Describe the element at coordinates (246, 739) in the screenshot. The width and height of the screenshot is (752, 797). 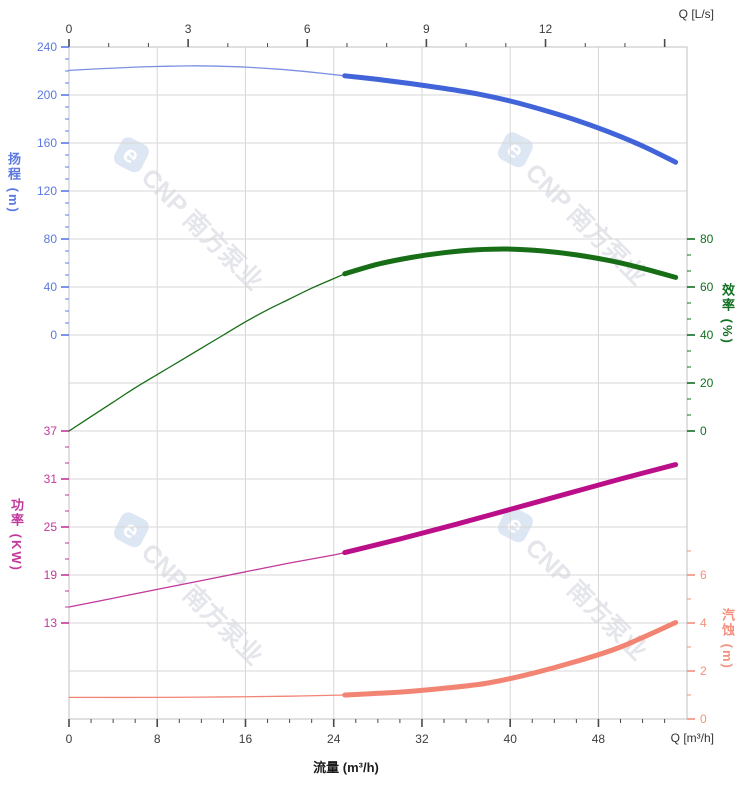
I see `tick-label: 16` at that location.